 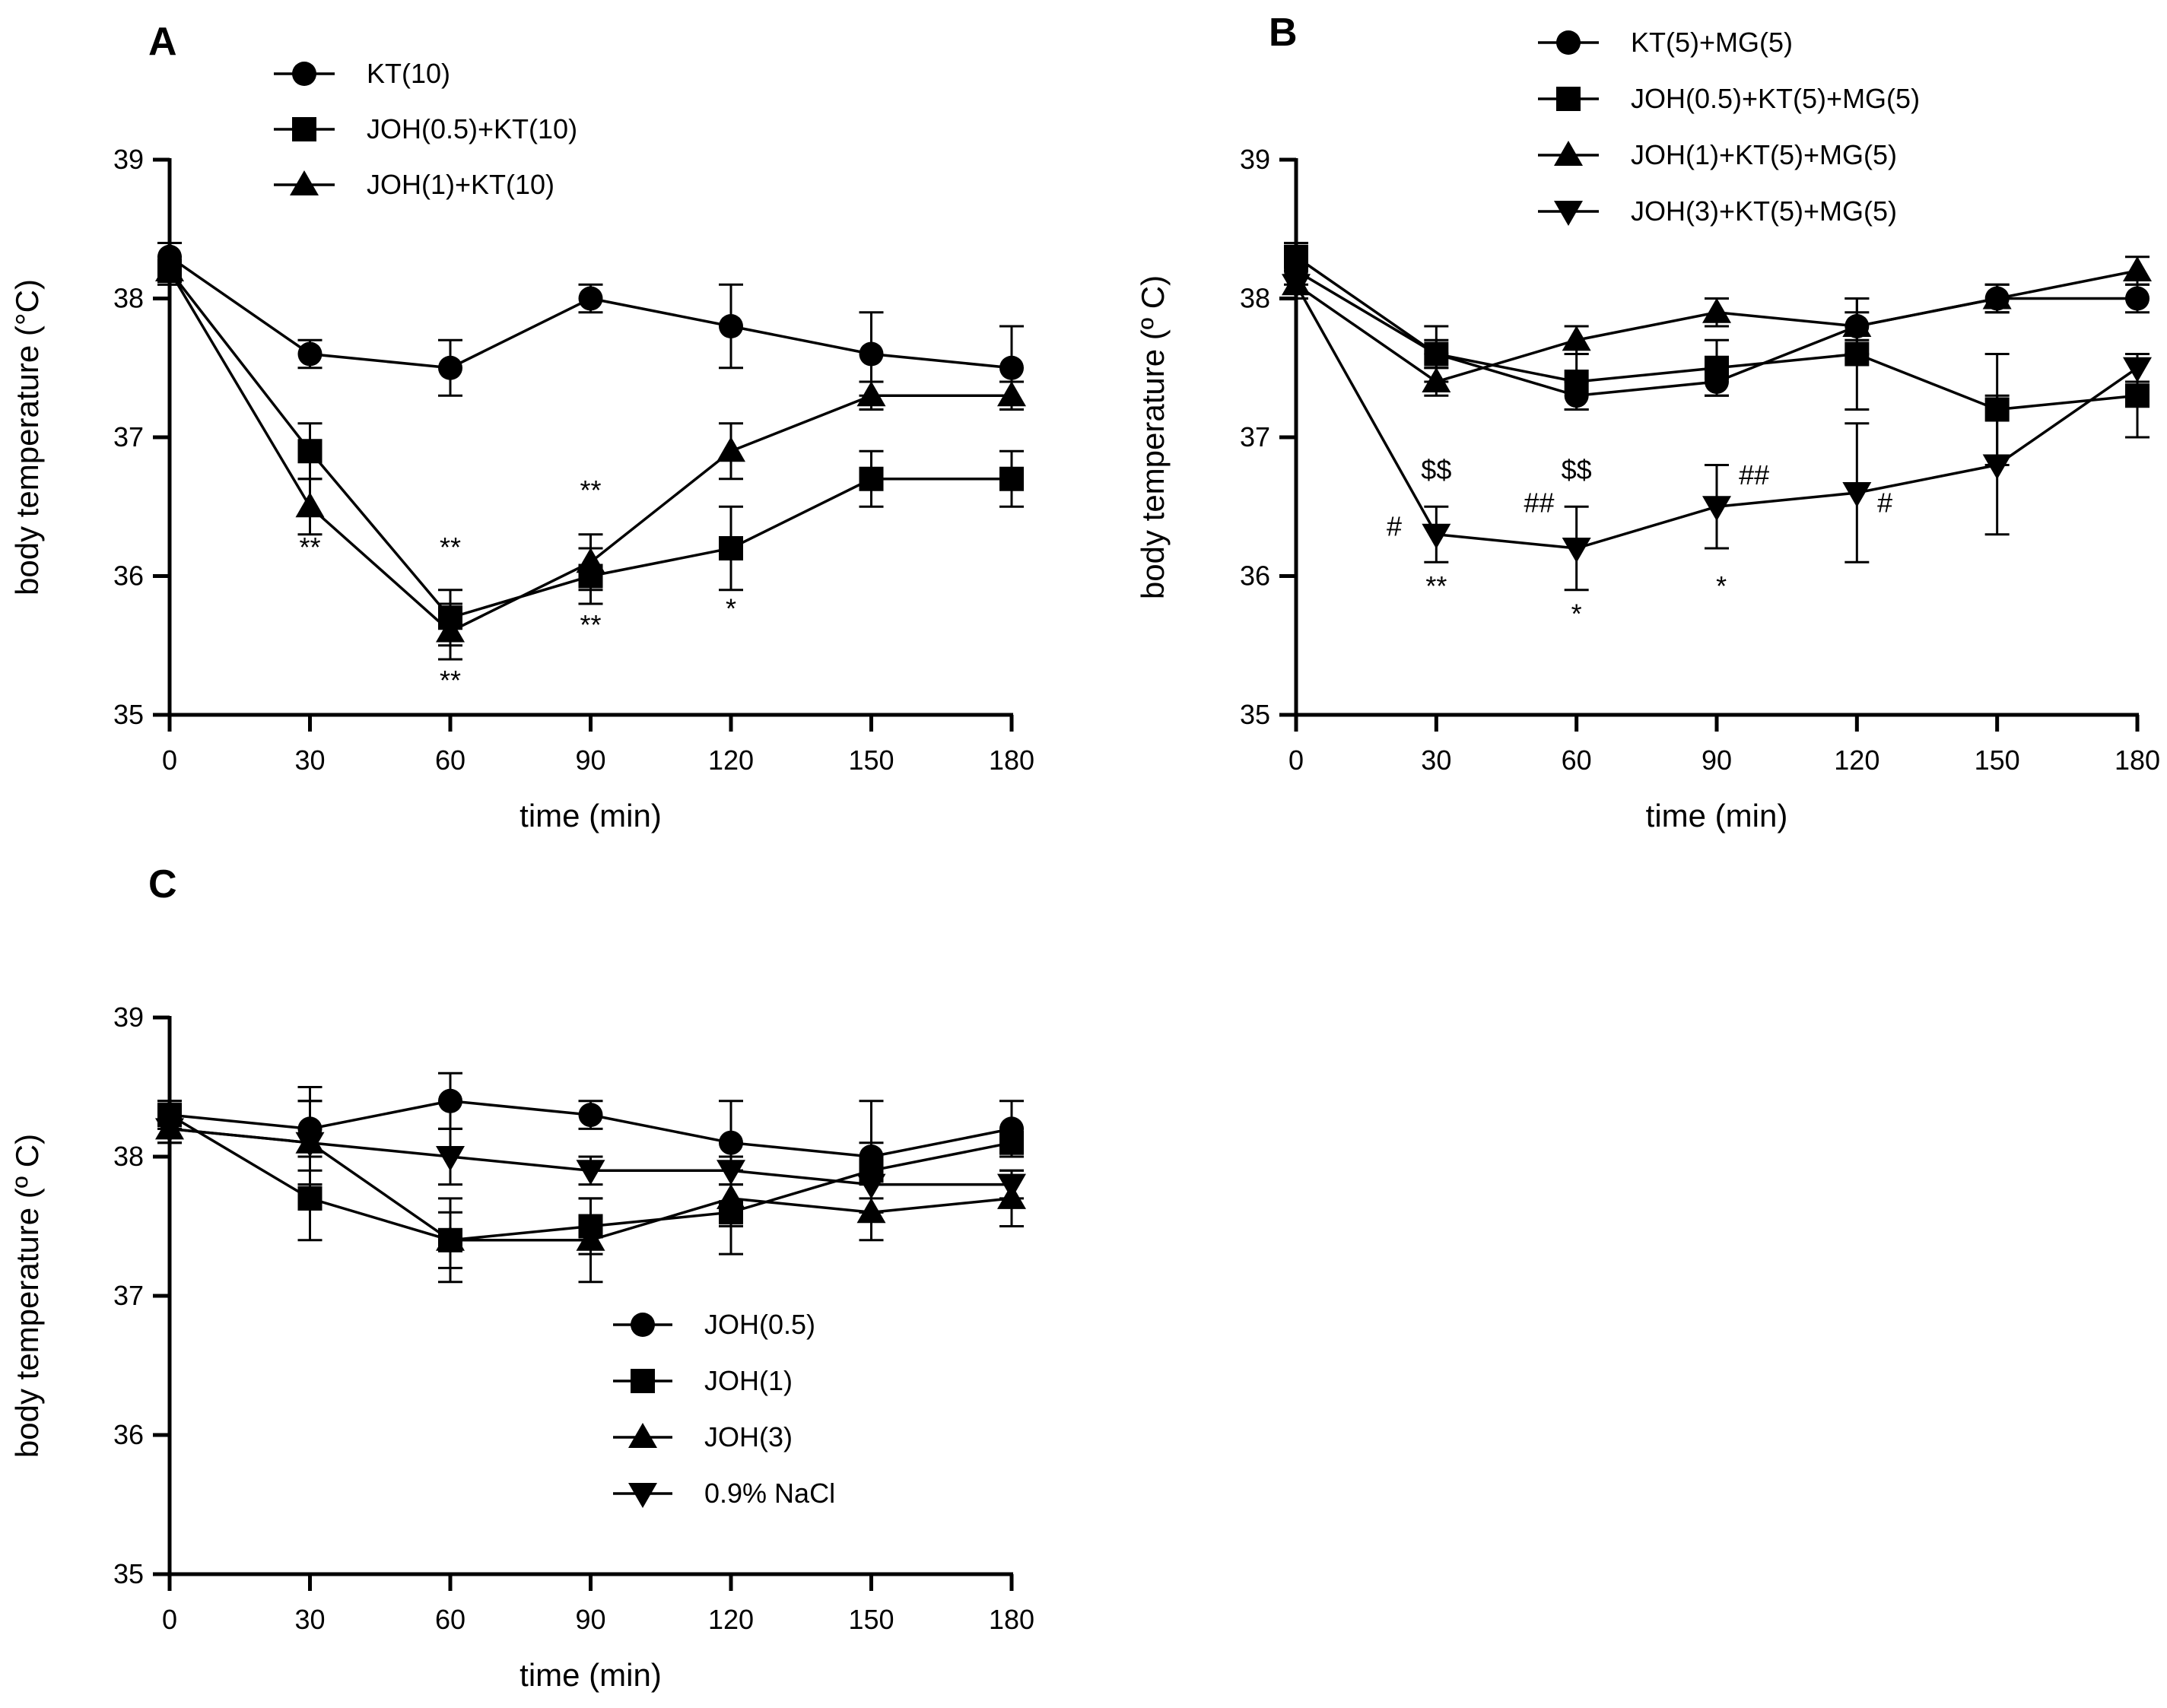 What do you see at coordinates (1712, 43) in the screenshot?
I see `legend-label: KT(5)+MG(5)` at bounding box center [1712, 43].